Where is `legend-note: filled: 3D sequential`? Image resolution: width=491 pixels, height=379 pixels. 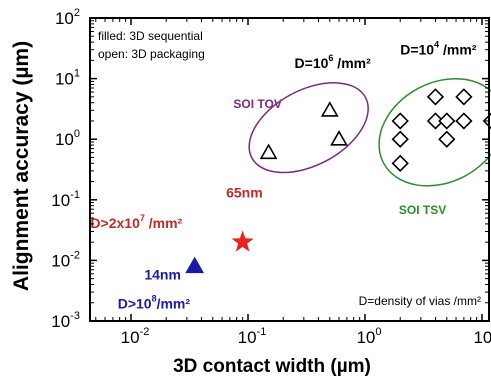 legend-note: filled: 3D sequential is located at coordinates (150, 36).